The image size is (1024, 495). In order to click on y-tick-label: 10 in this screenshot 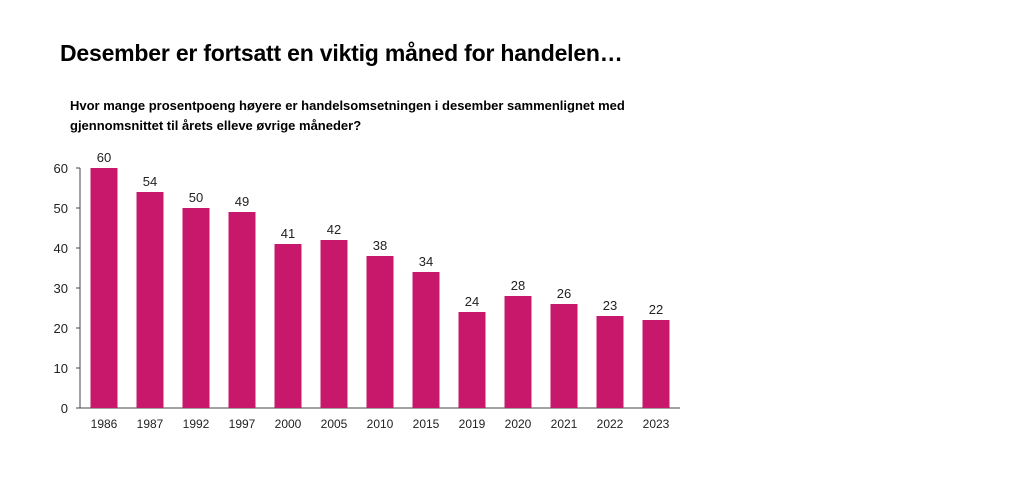, I will do `click(61, 368)`.